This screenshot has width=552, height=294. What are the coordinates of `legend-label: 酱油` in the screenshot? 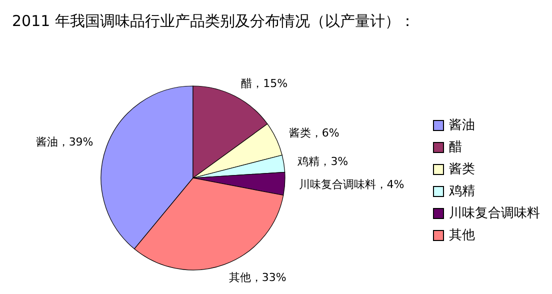 It's located at (462, 125).